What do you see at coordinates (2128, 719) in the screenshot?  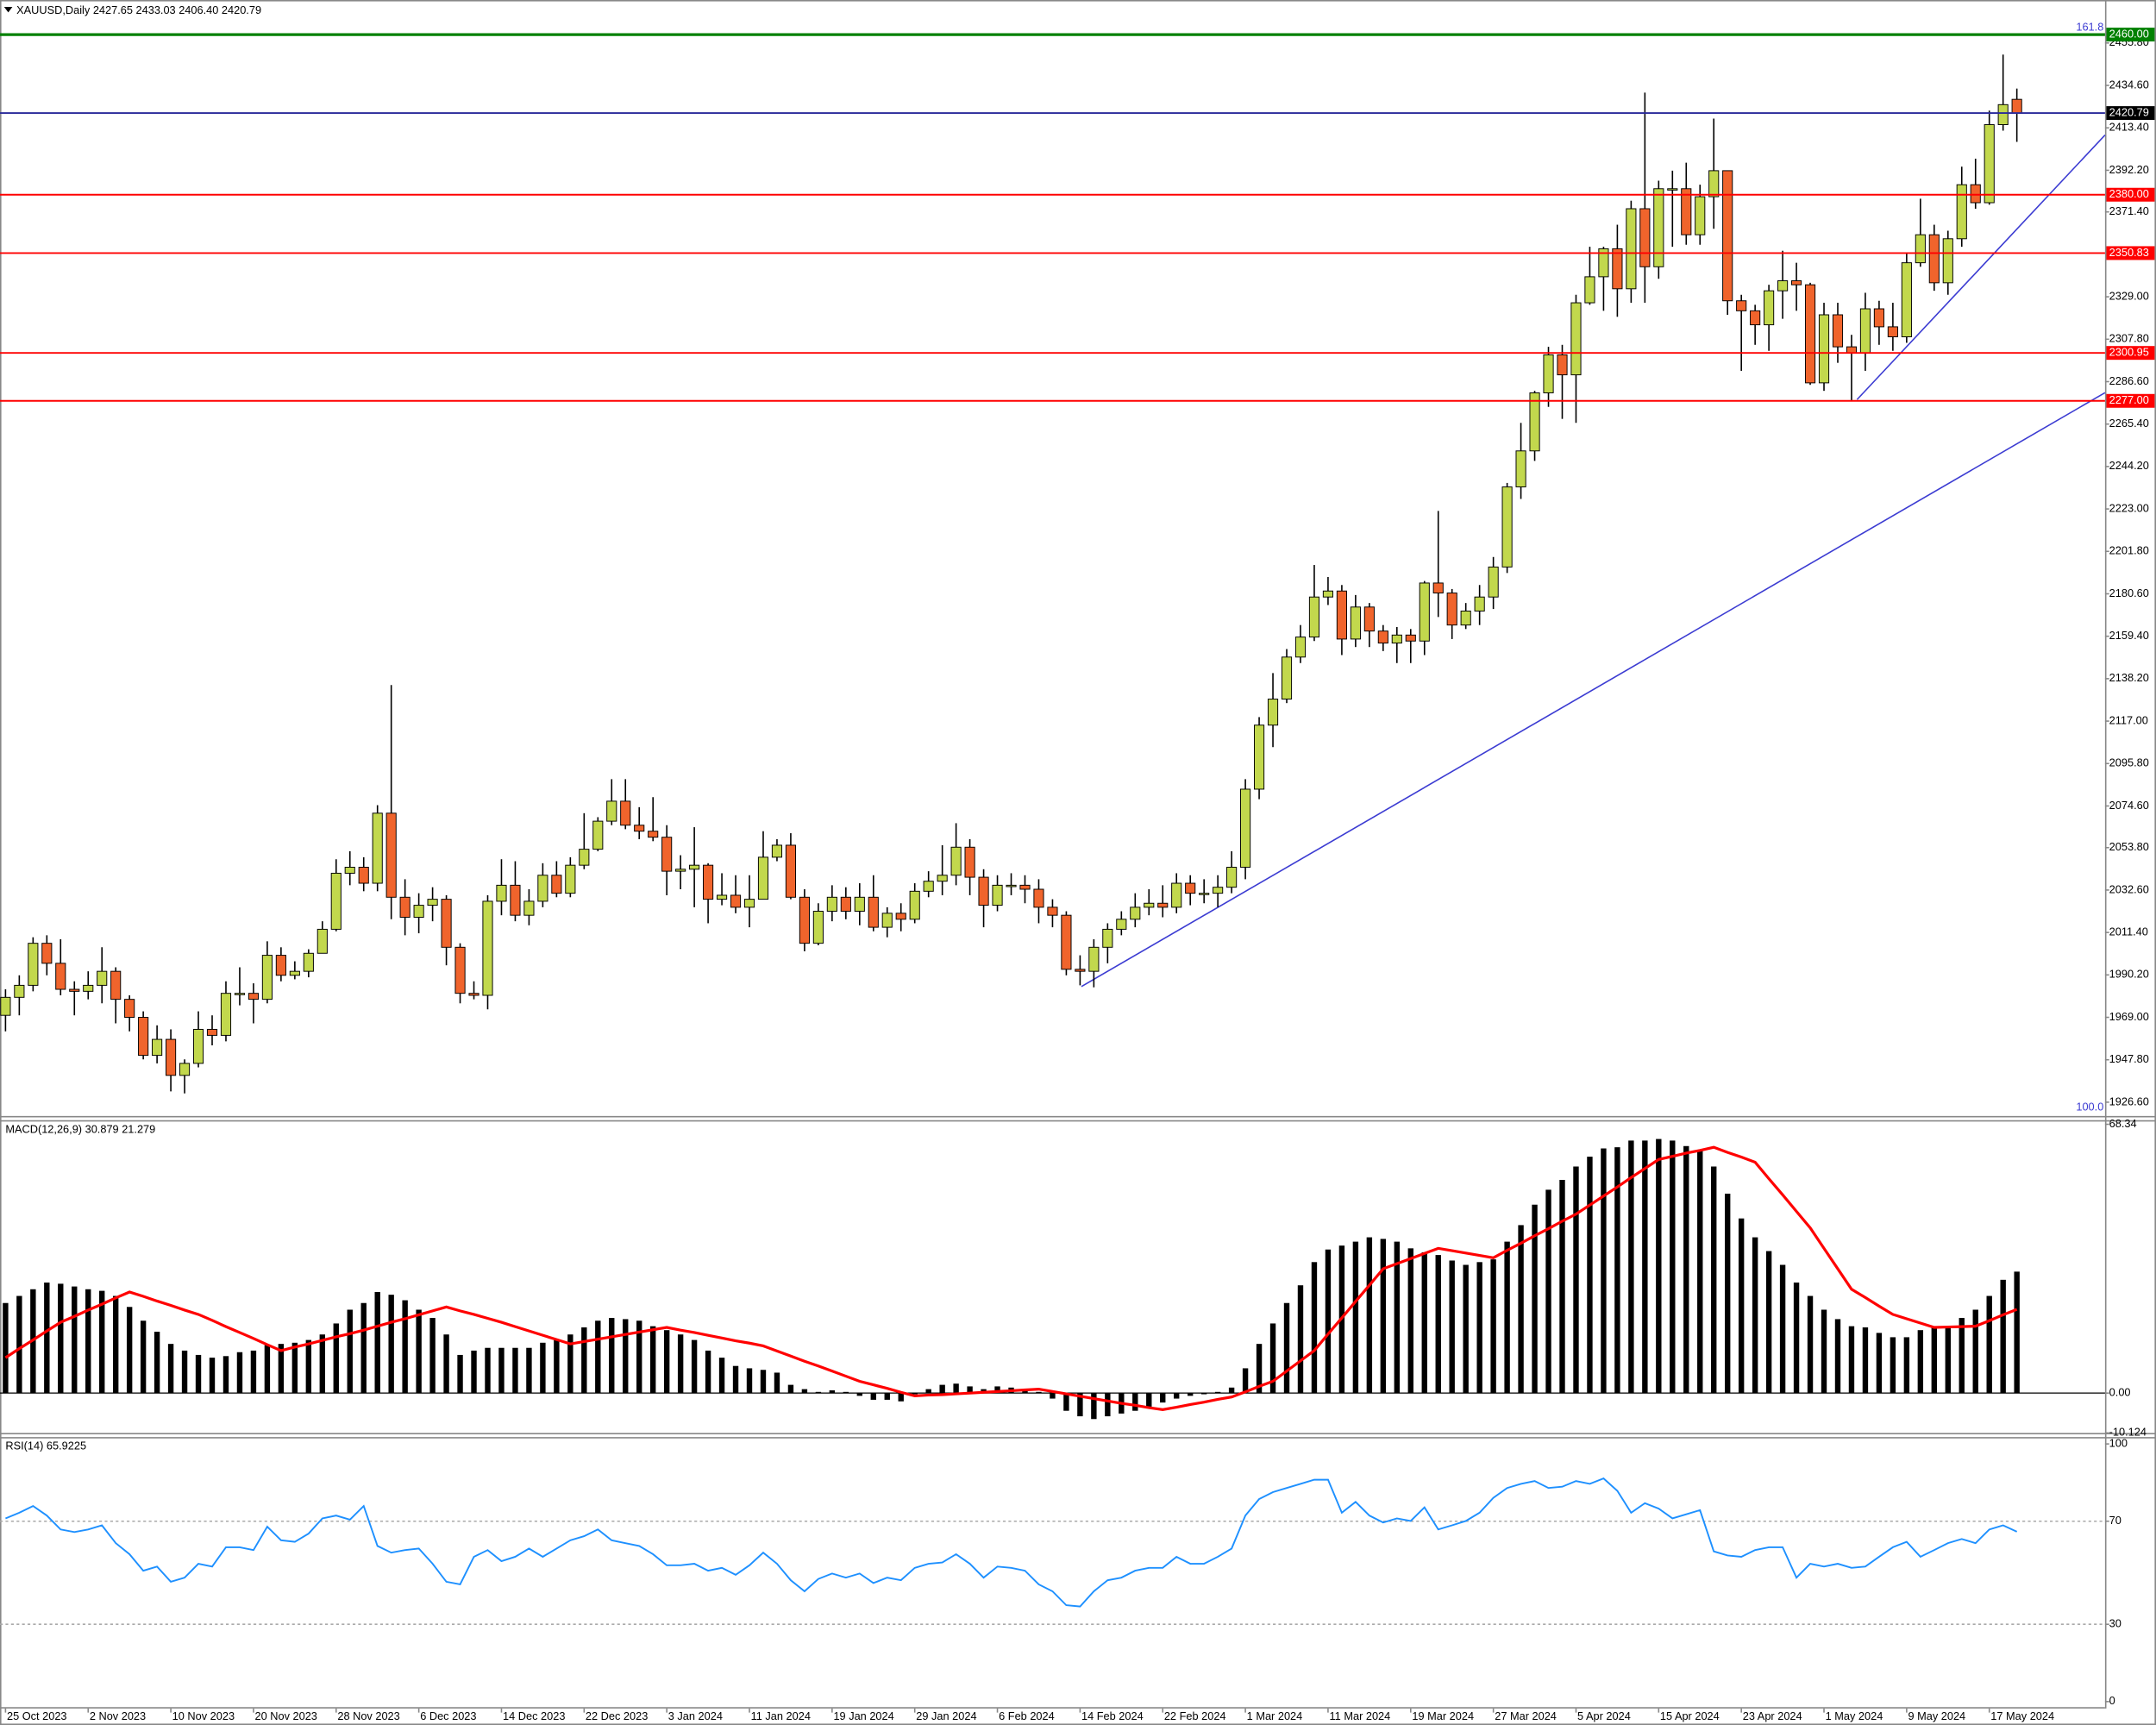 I see `y-tick-label: 2117.00` at bounding box center [2128, 719].